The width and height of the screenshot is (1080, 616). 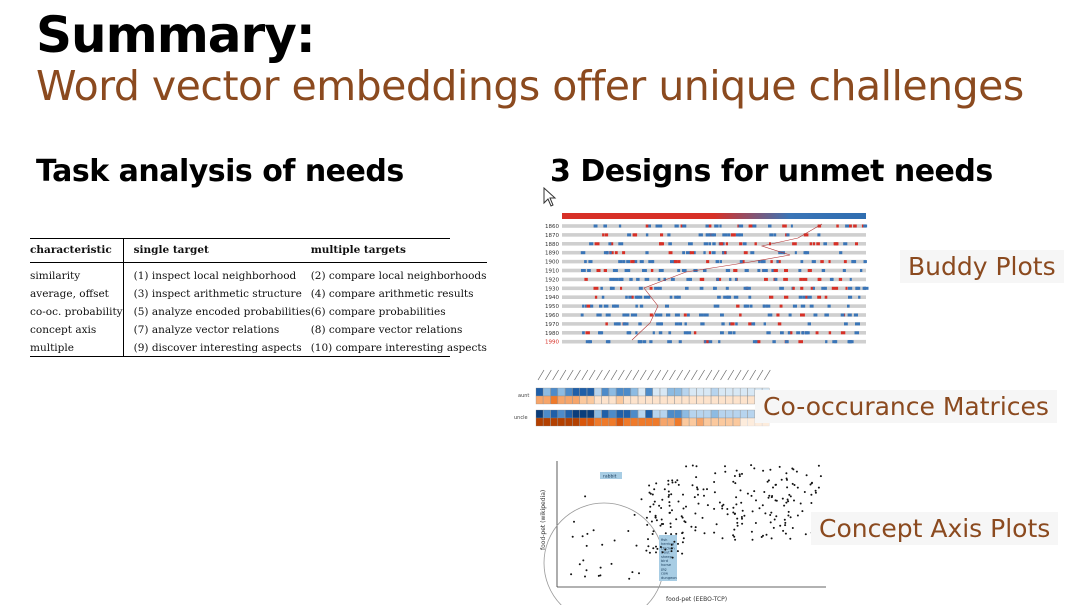 I want to click on buddy-year-label: 1890, so click(x=552, y=254).